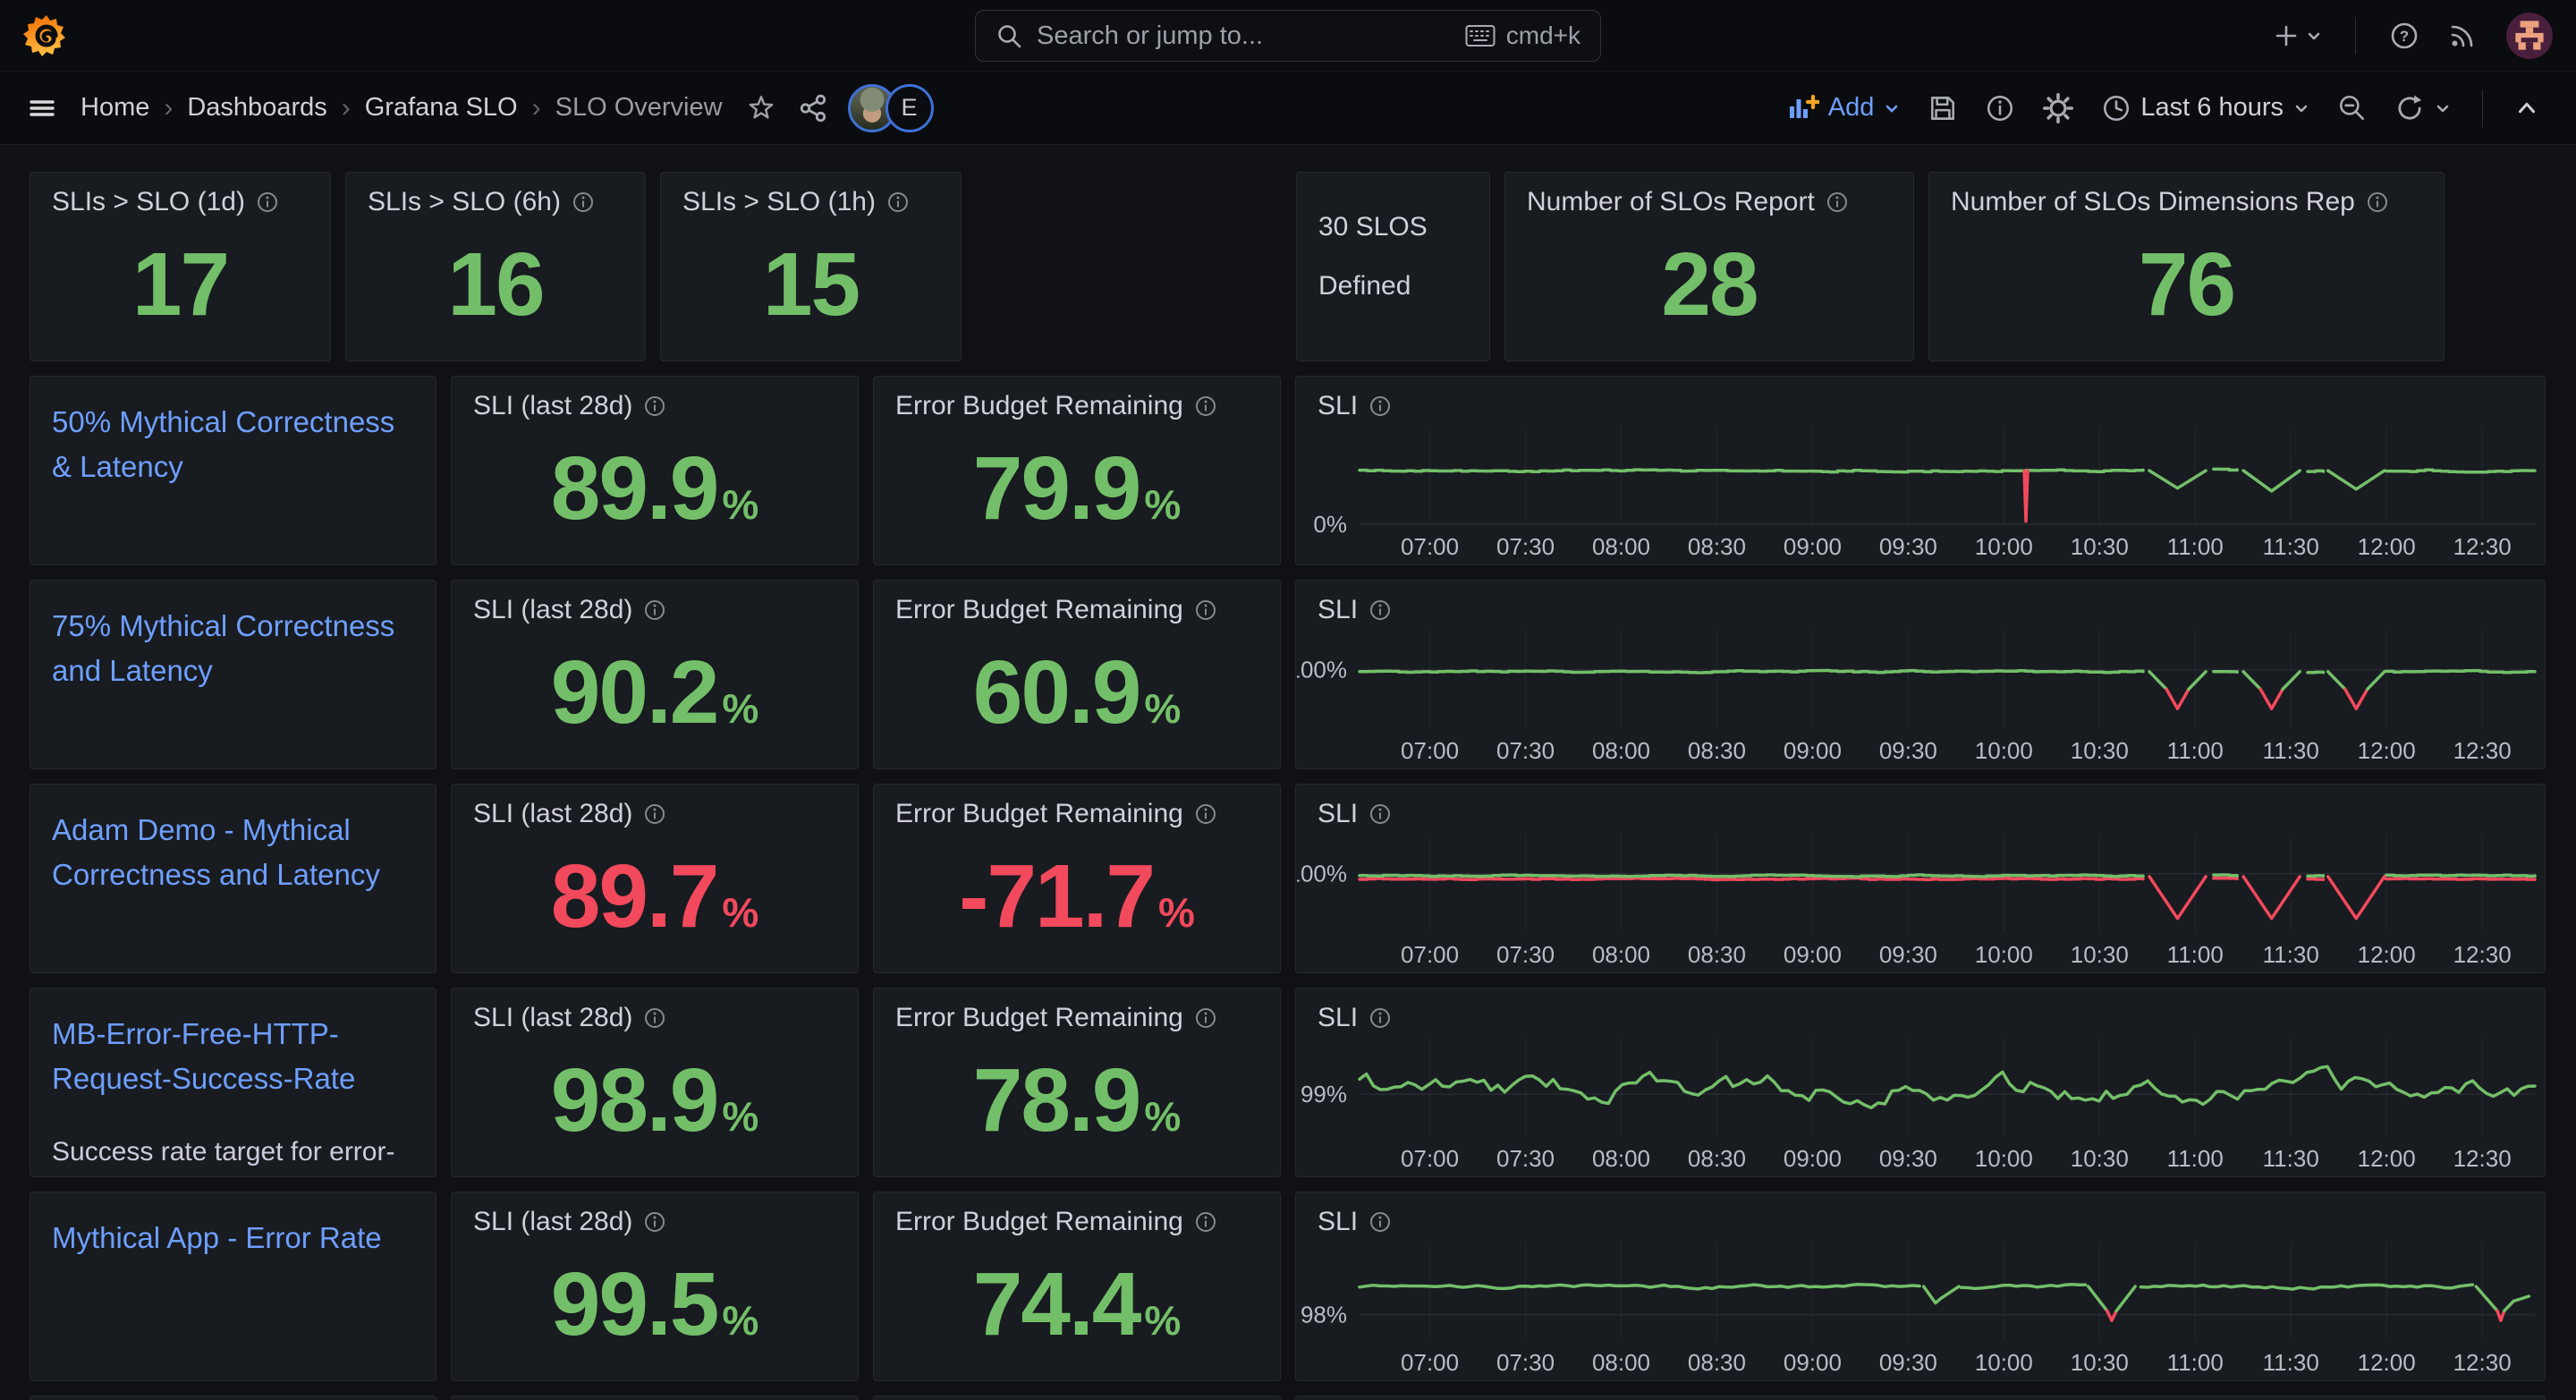 This screenshot has width=2576, height=1400. I want to click on viewer-avatar-letter: E, so click(909, 107).